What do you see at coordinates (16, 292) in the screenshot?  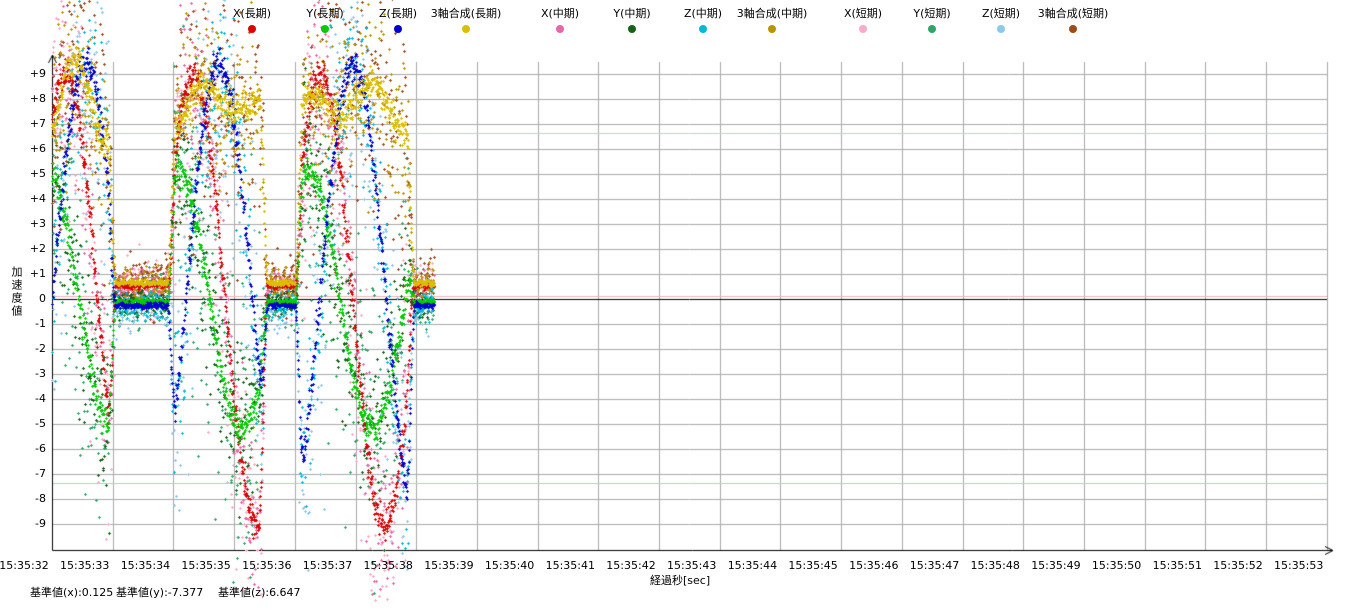 I see `y-axis-title: 加速度値` at bounding box center [16, 292].